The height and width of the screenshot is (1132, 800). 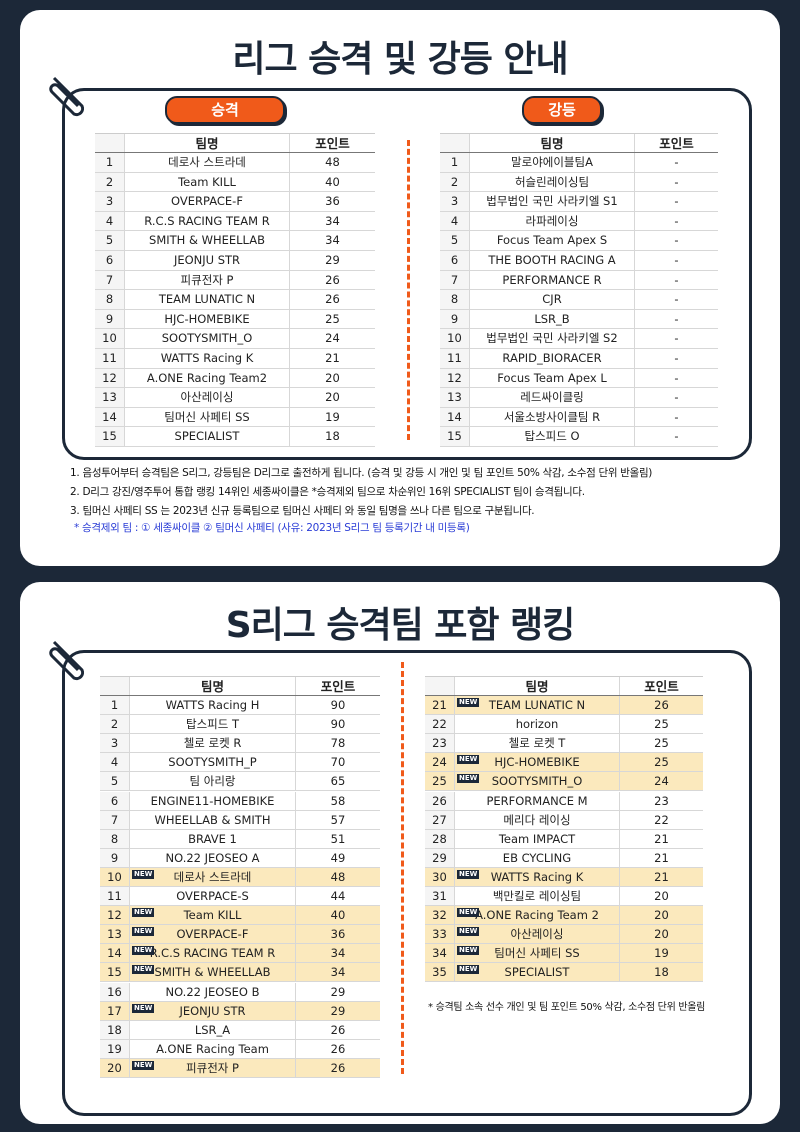 I want to click on paper-clip-icon, so click(x=67, y=660).